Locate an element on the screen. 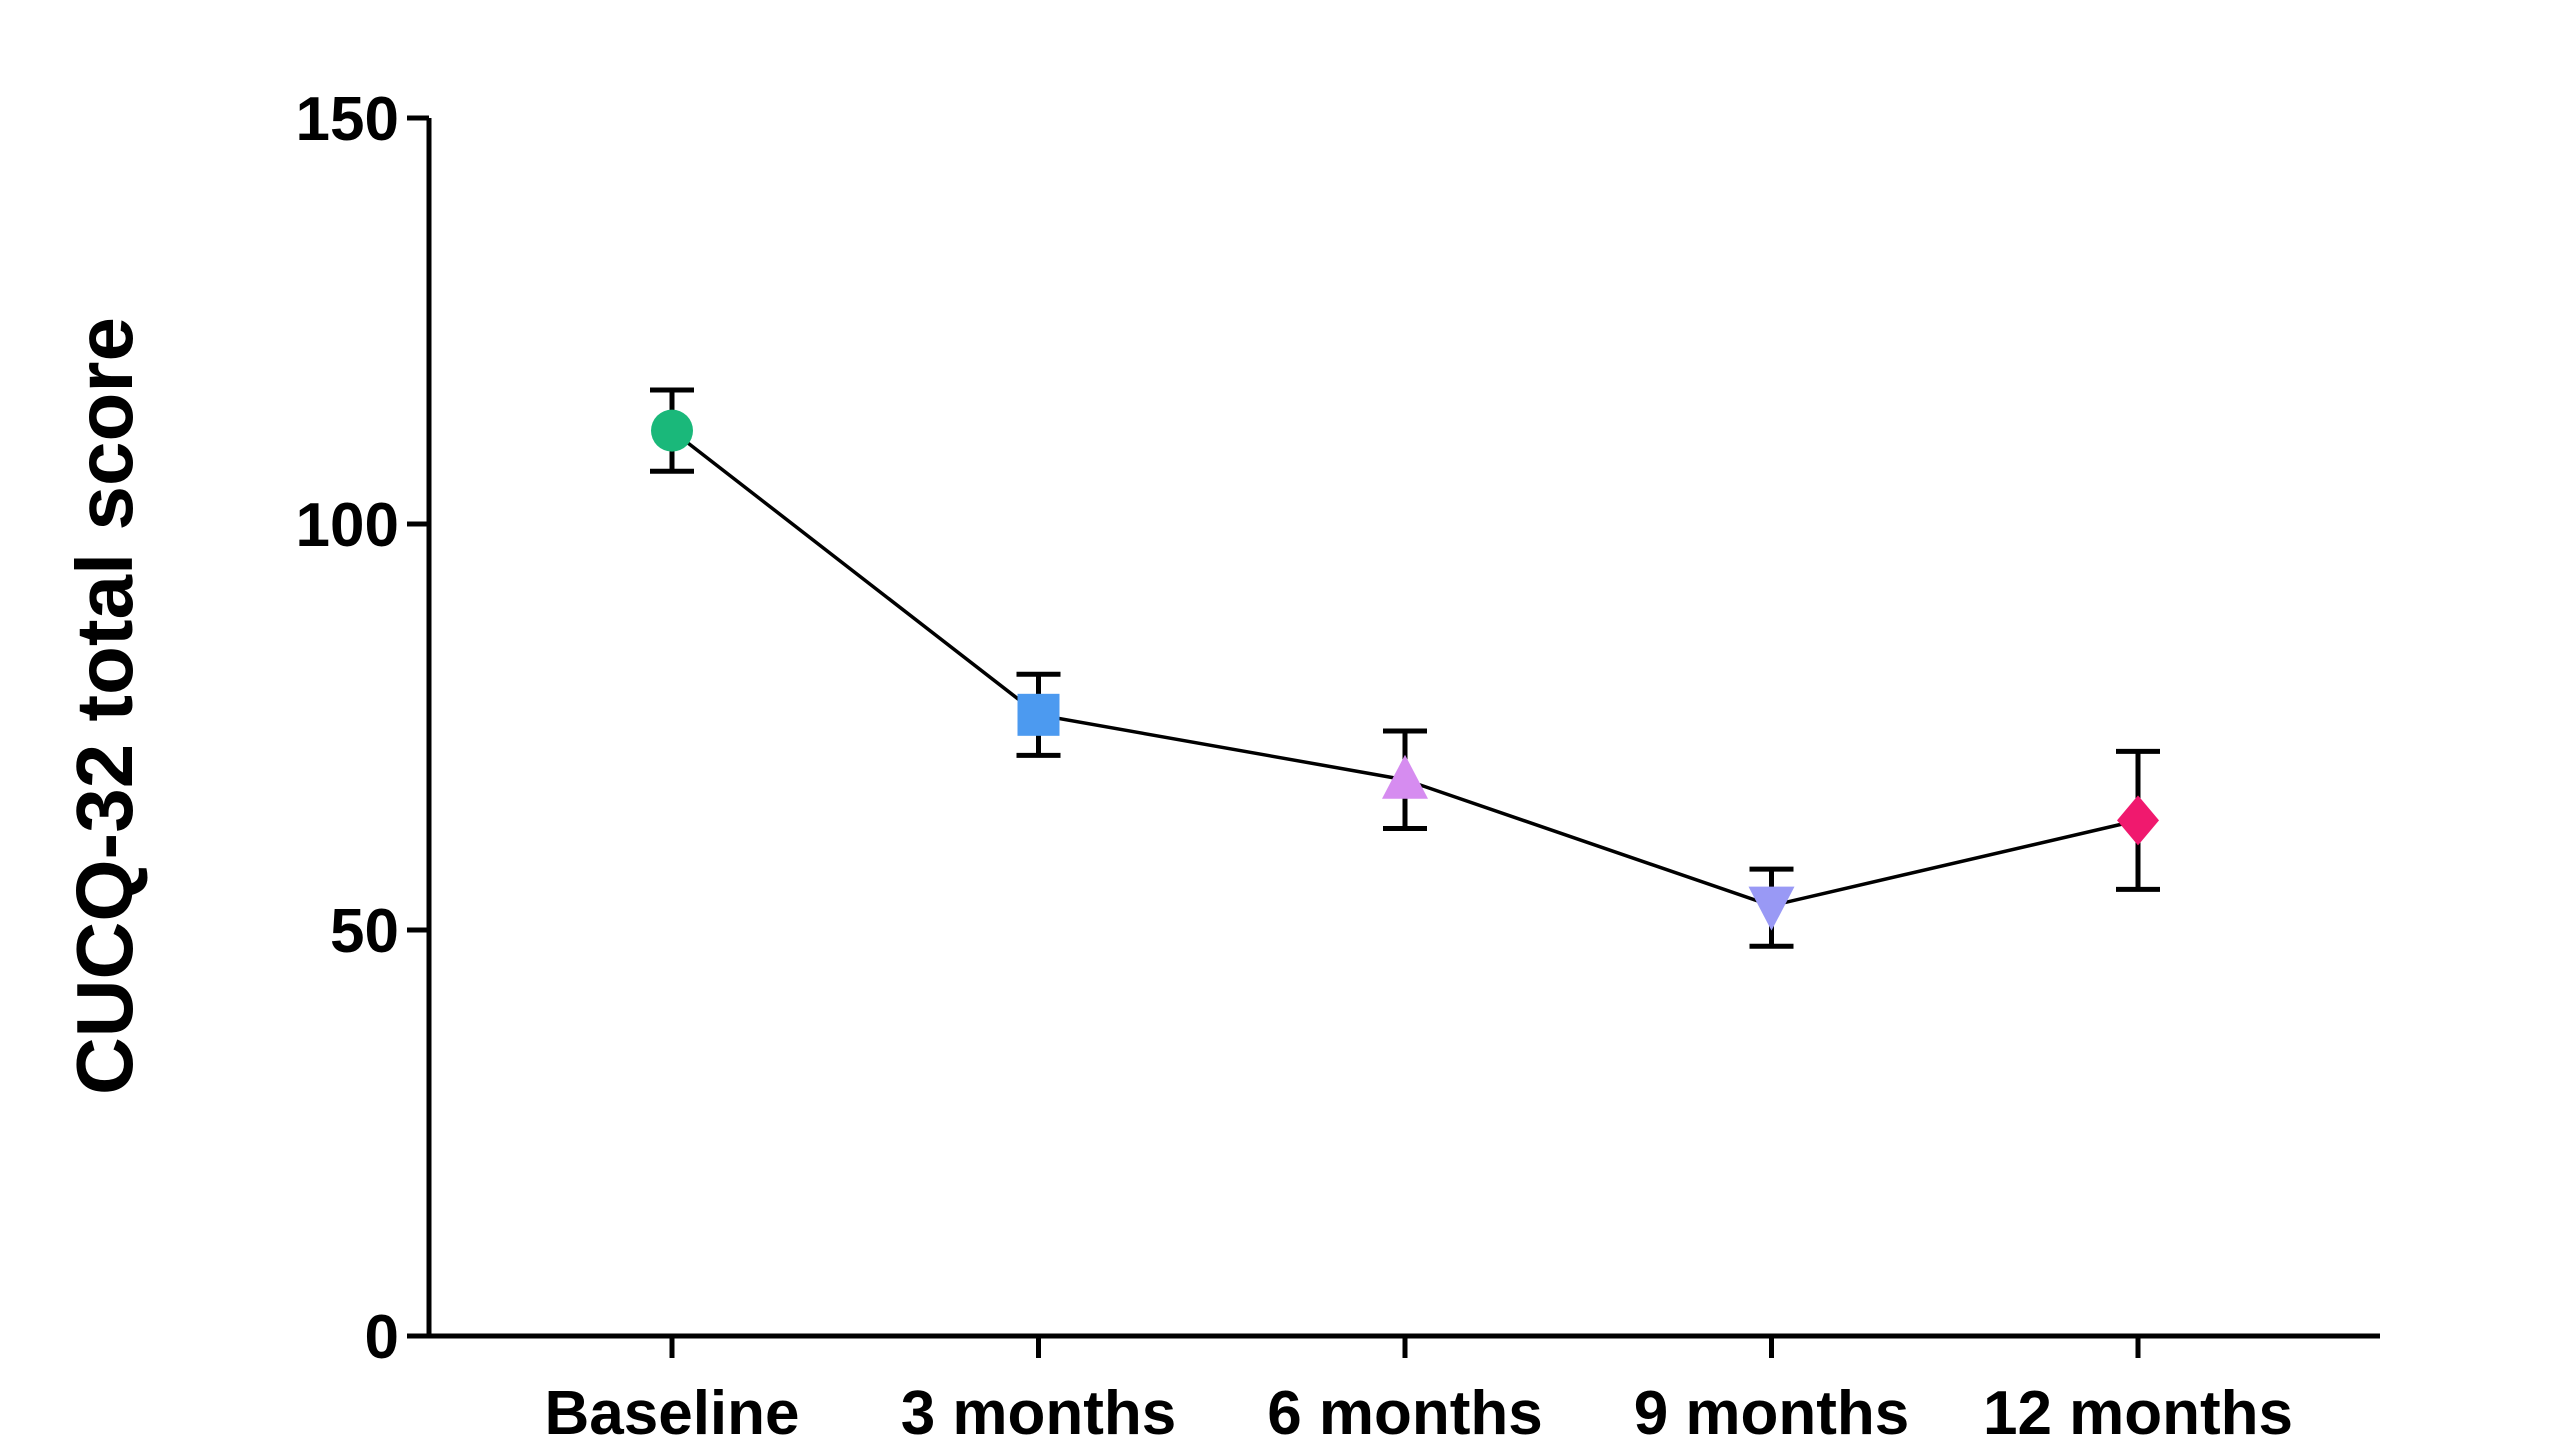  y-tick-label: 50 is located at coordinates (364, 931).